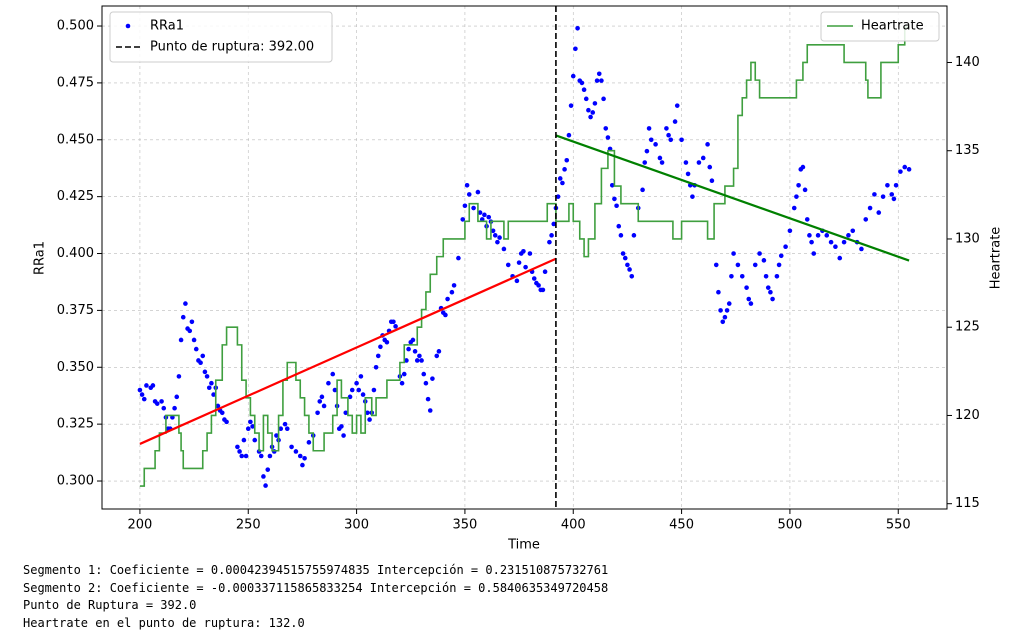 The image size is (1033, 644). Describe the element at coordinates (892, 26) in the screenshot. I see `legend-label: Heartrate` at that location.